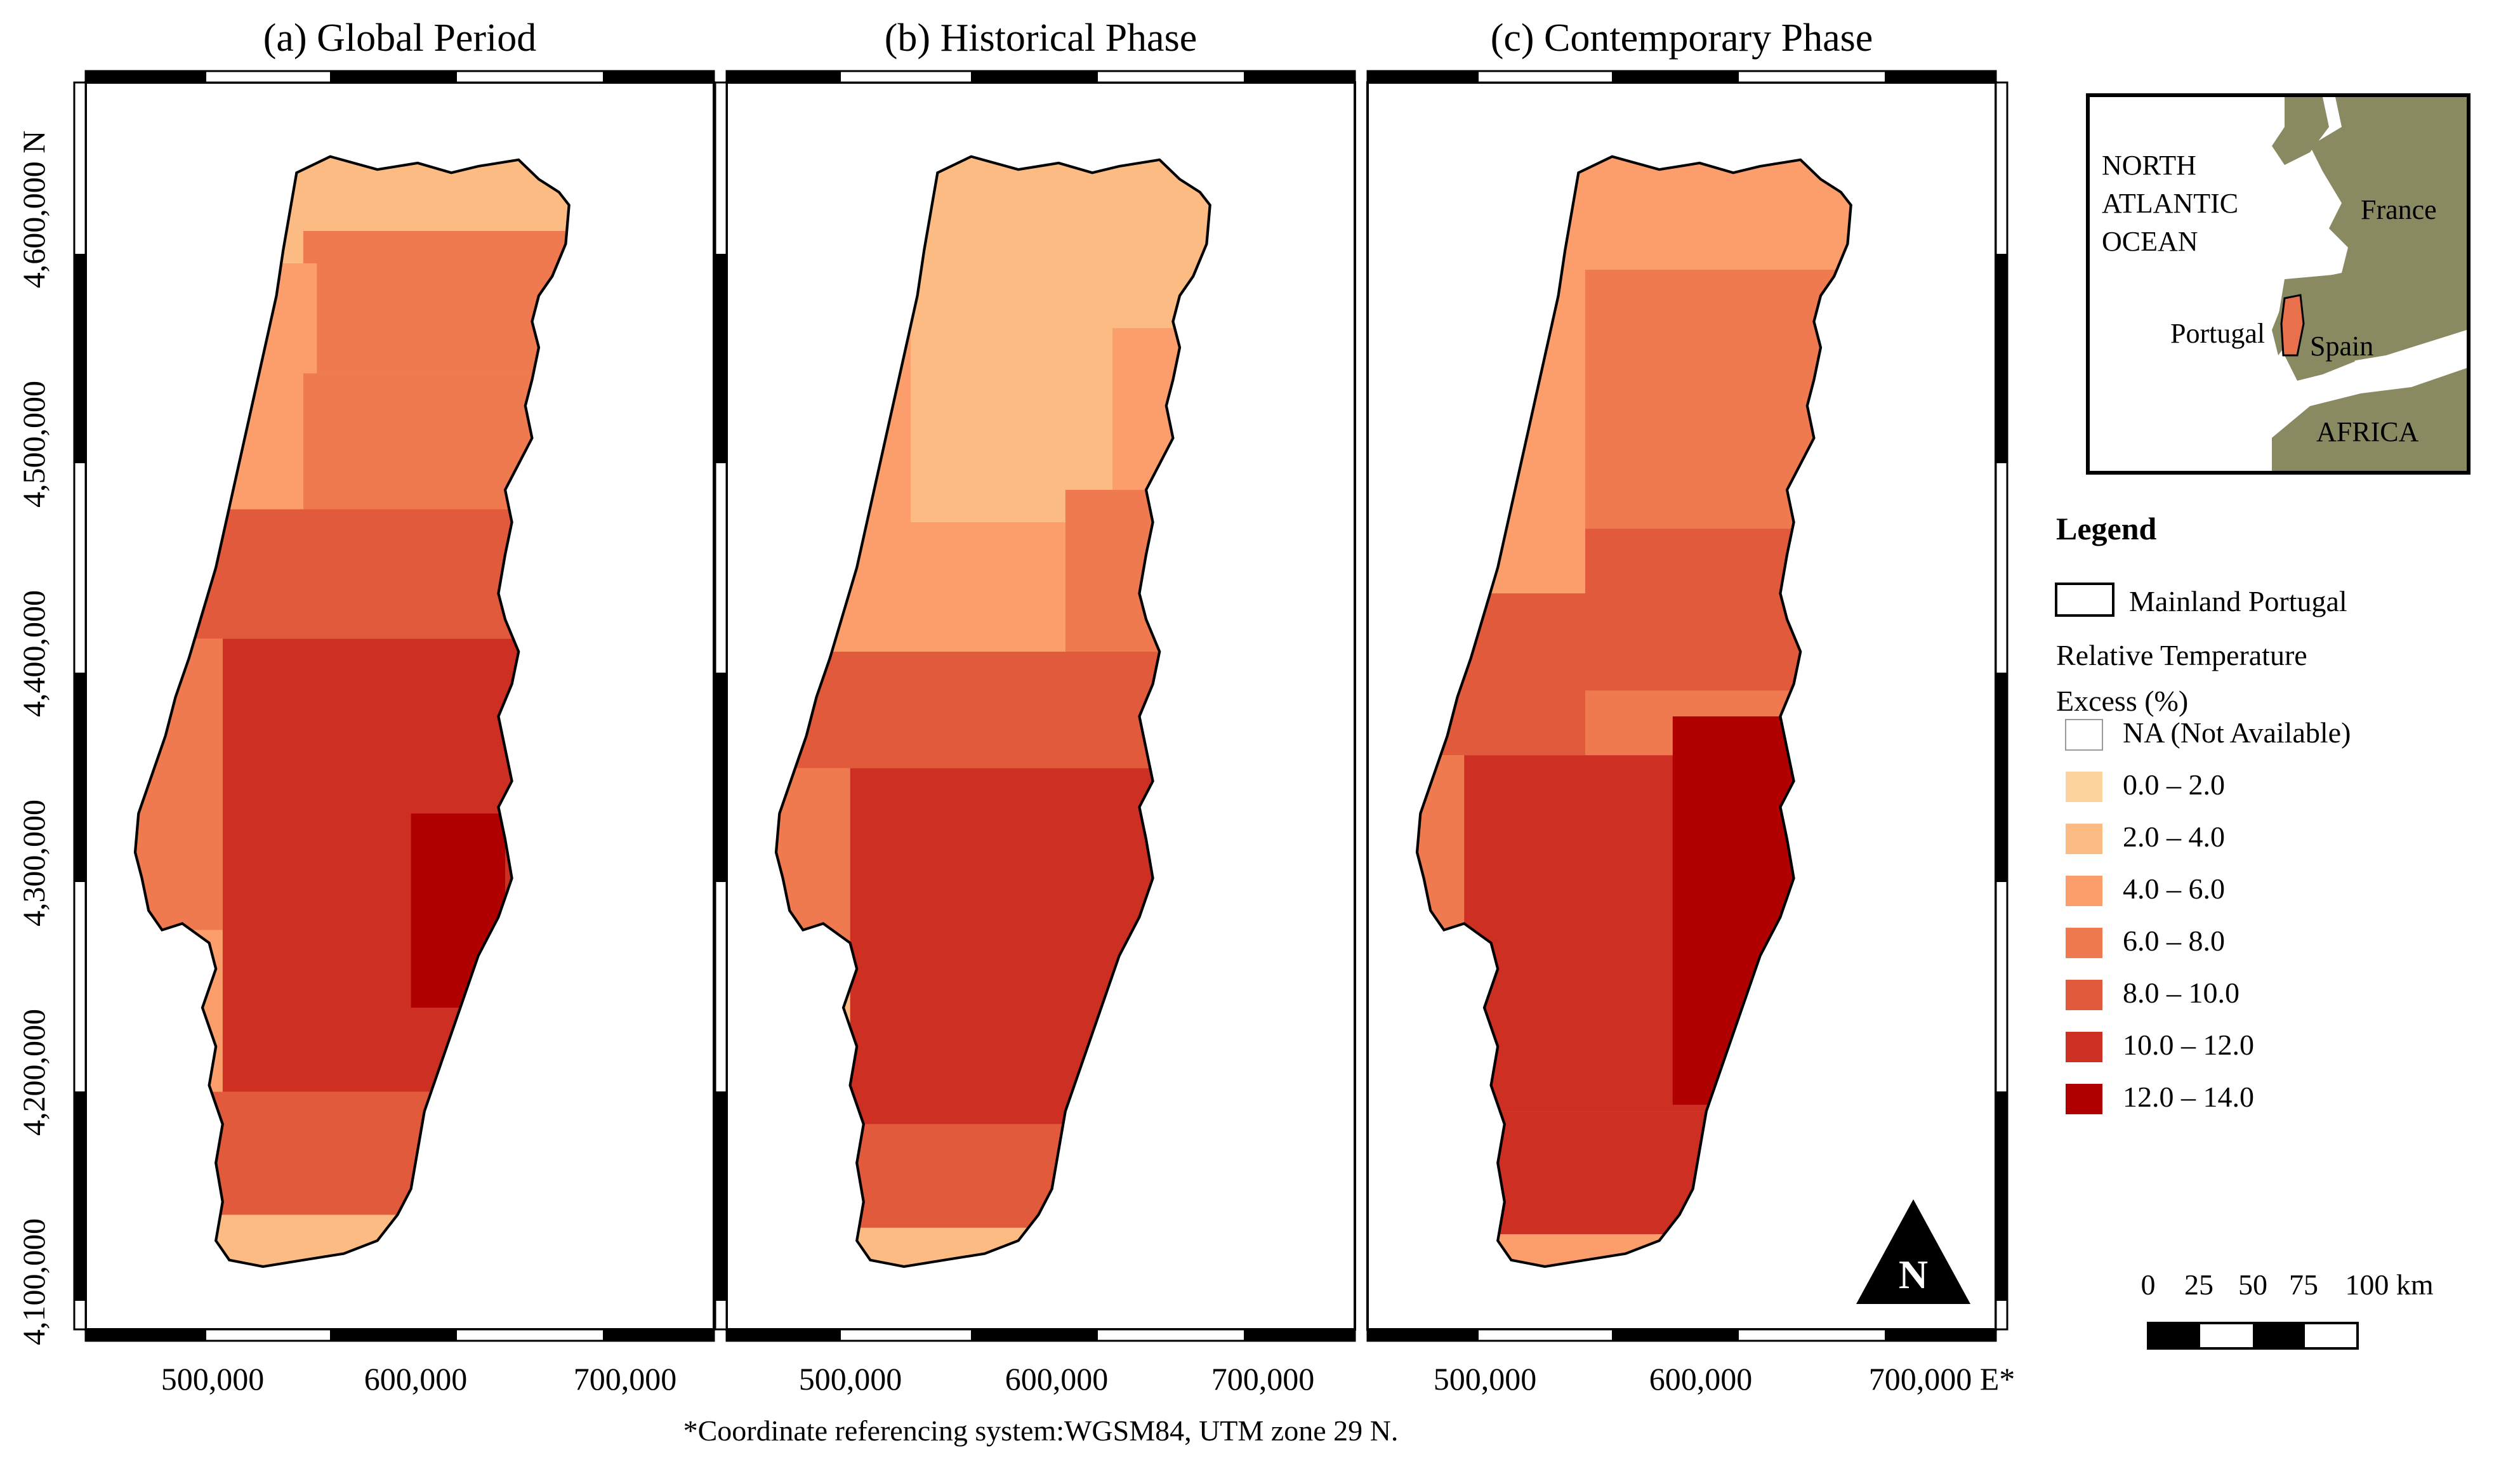 The width and height of the screenshot is (2520, 1462). I want to click on inset-label-ocean: NORTH, so click(2149, 166).